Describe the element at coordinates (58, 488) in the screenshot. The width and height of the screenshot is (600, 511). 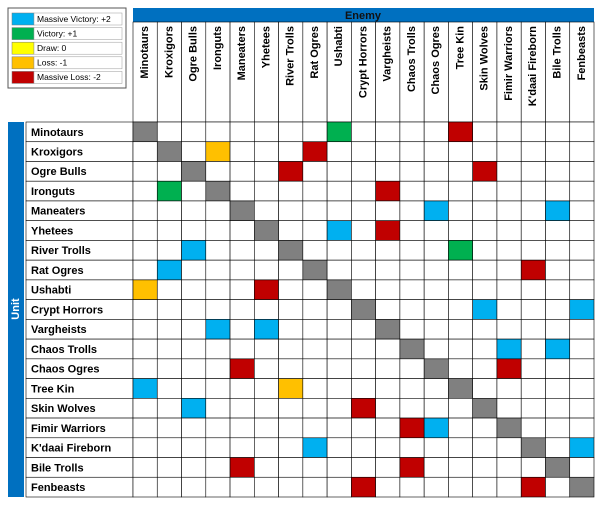
I see `y-tick-label: Fenbeasts` at that location.